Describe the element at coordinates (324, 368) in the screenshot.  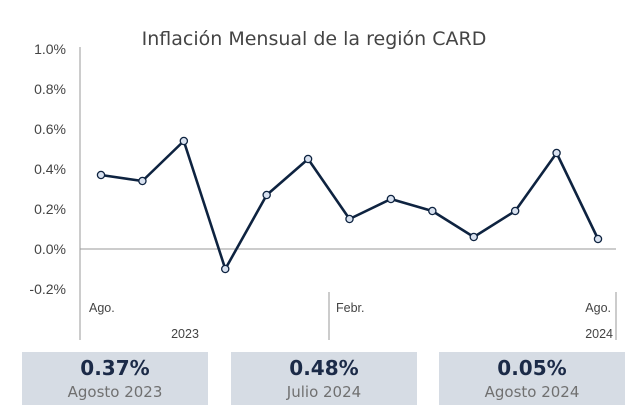
I see `summary-card-2-value: 0.48%` at that location.